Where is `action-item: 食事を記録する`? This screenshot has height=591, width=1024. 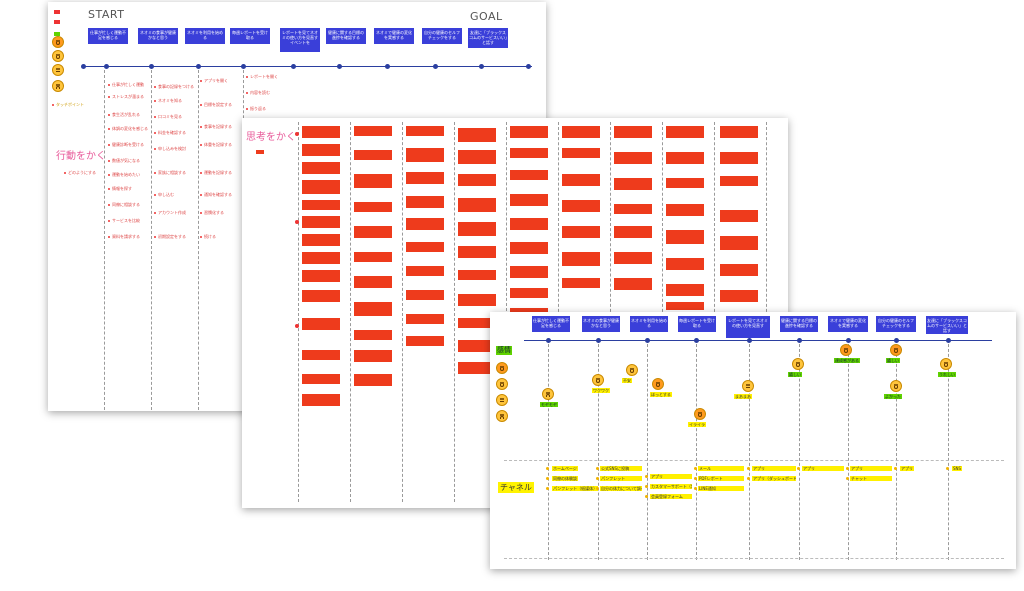 action-item: 食事を記録する is located at coordinates (216, 126).